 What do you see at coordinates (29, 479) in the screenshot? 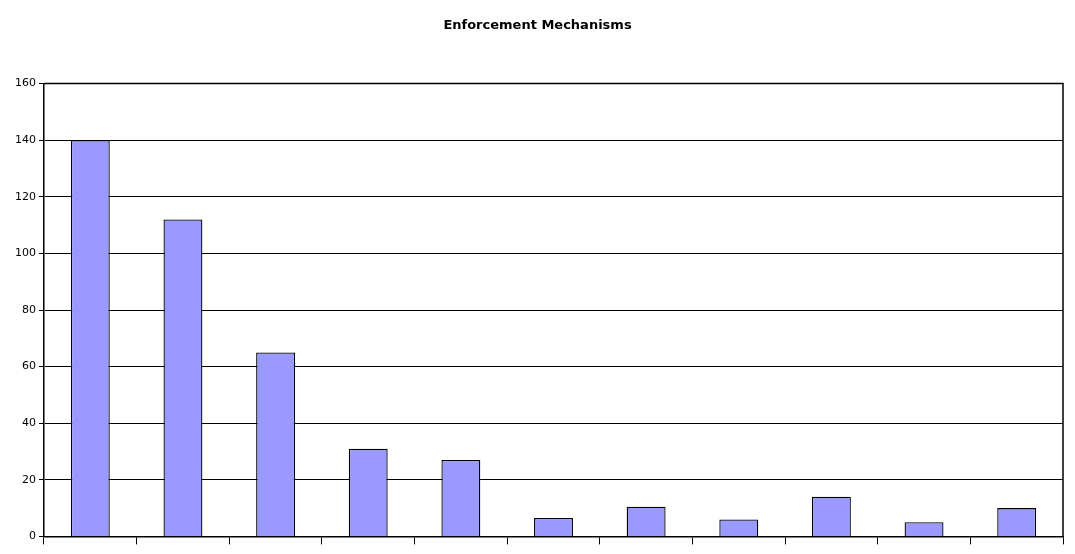
I see `y-tick-label: 20` at bounding box center [29, 479].